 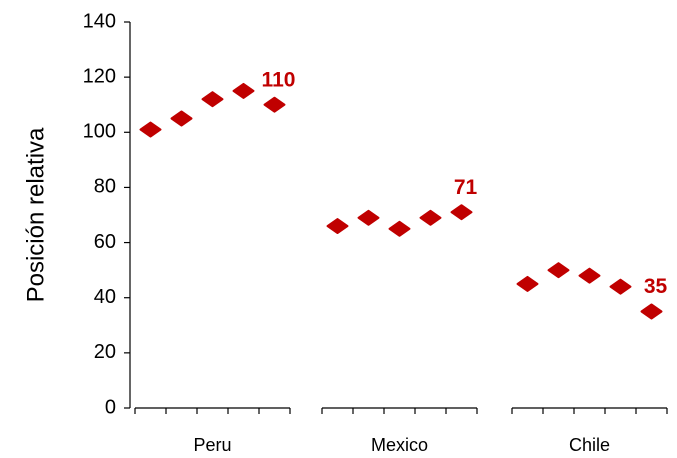 What do you see at coordinates (99, 76) in the screenshot?
I see `y-tick-label: 120` at bounding box center [99, 76].